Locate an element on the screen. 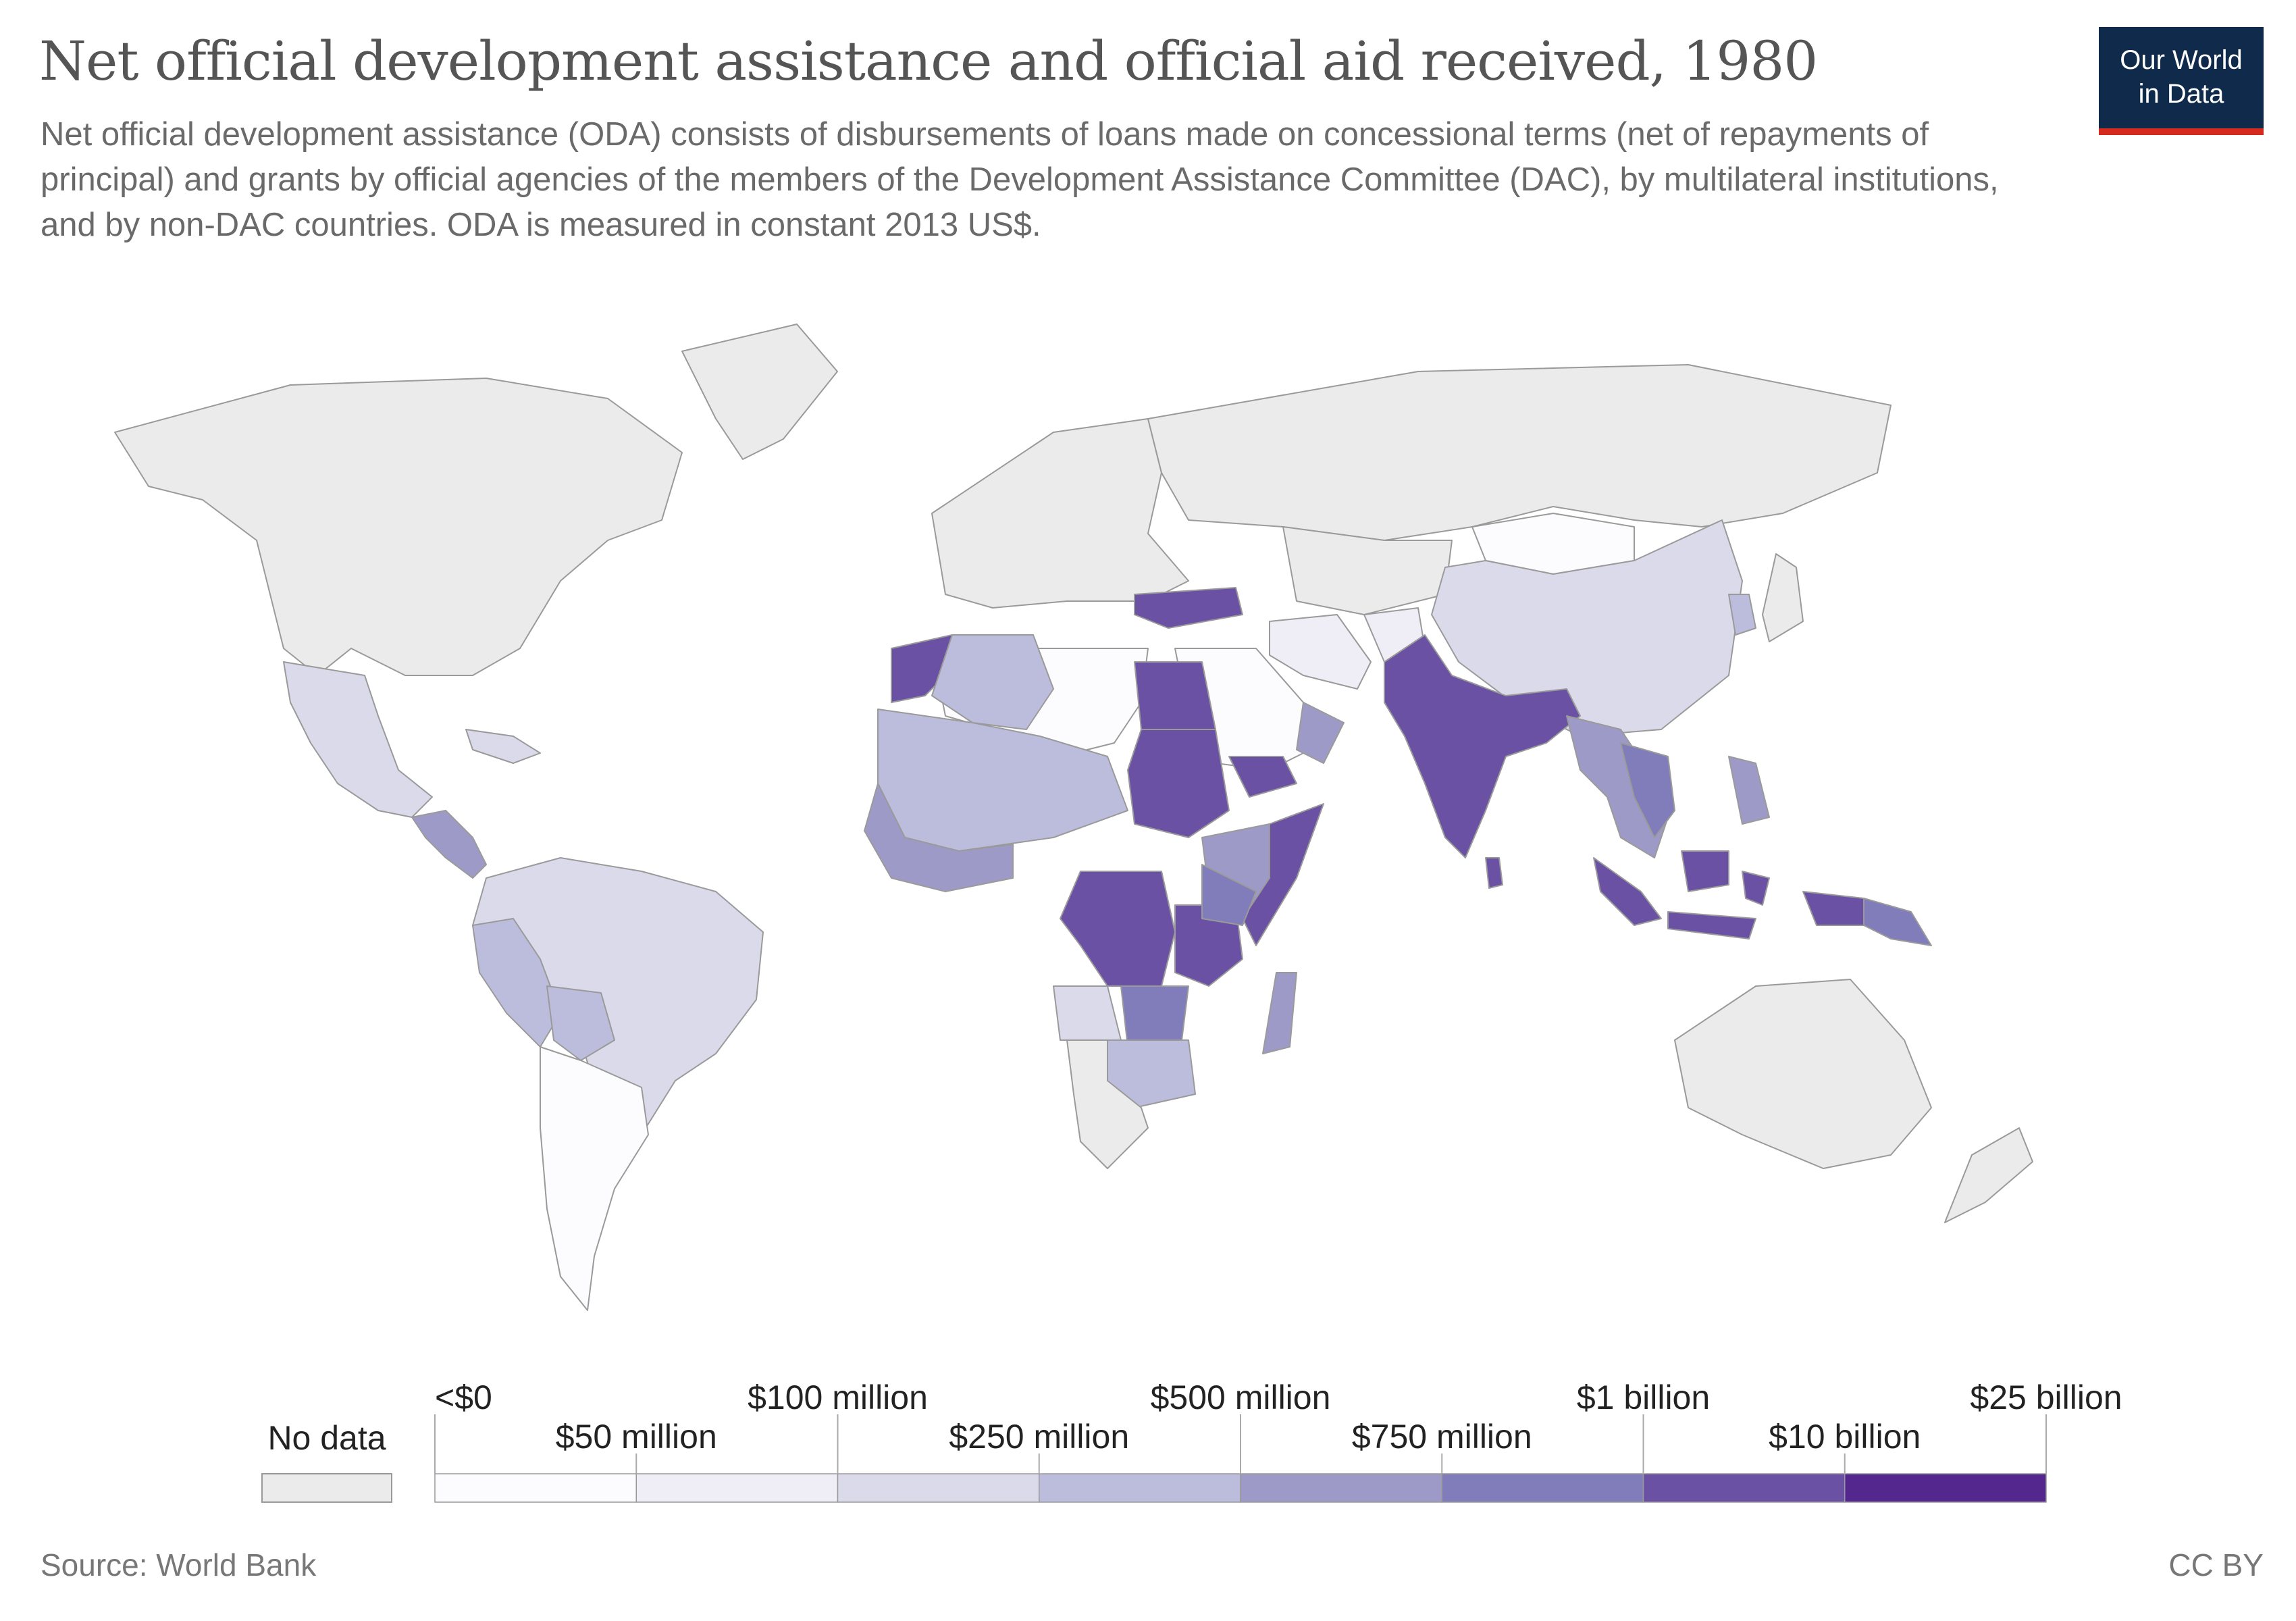 The image size is (2296, 1621). legend-bin-label: $750 million is located at coordinates (1442, 1437).